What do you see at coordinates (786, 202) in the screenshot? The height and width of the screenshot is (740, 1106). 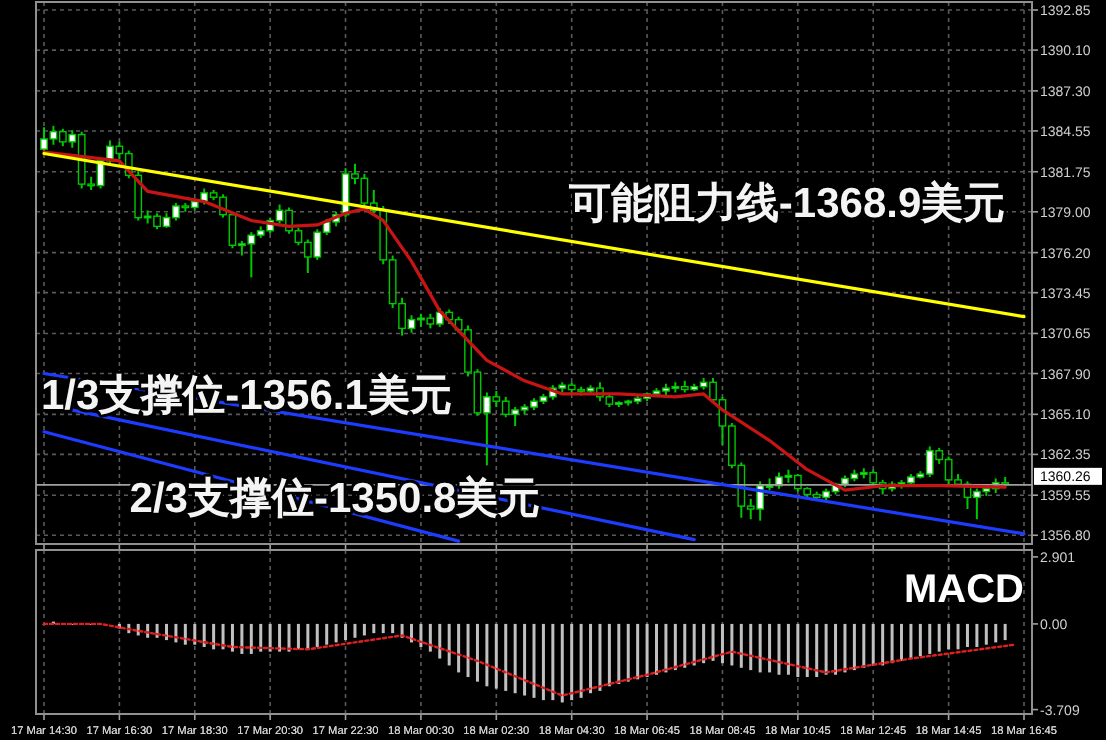 I see `annotation: 可能阻力线-1368.9美元` at bounding box center [786, 202].